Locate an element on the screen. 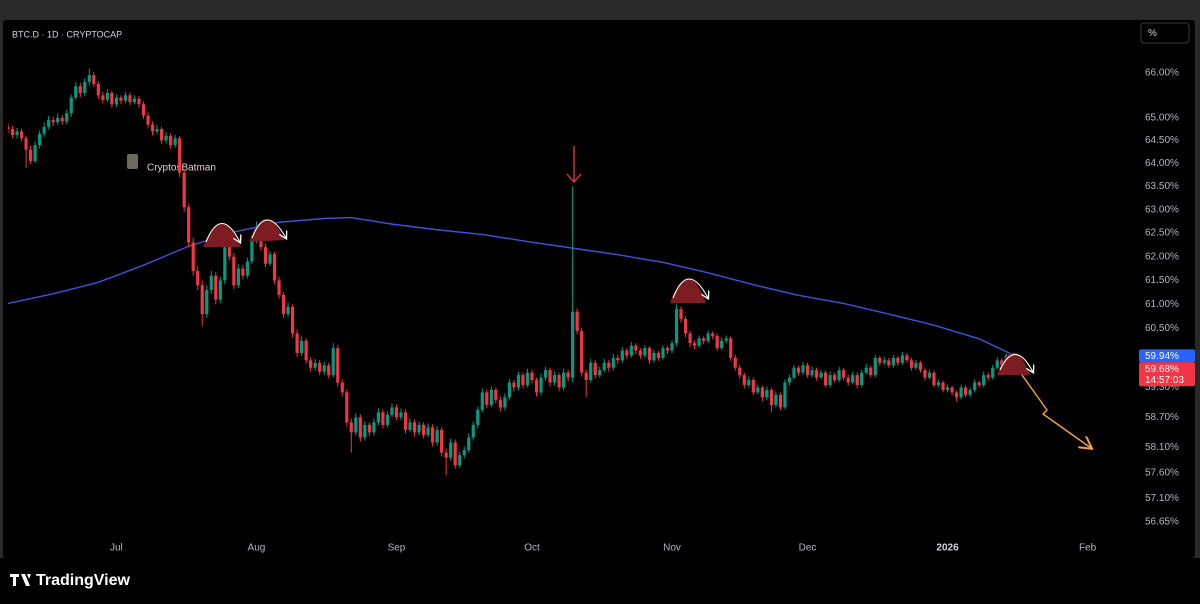 The width and height of the screenshot is (1200, 604). y-tick-label: 57.60% is located at coordinates (1162, 473).